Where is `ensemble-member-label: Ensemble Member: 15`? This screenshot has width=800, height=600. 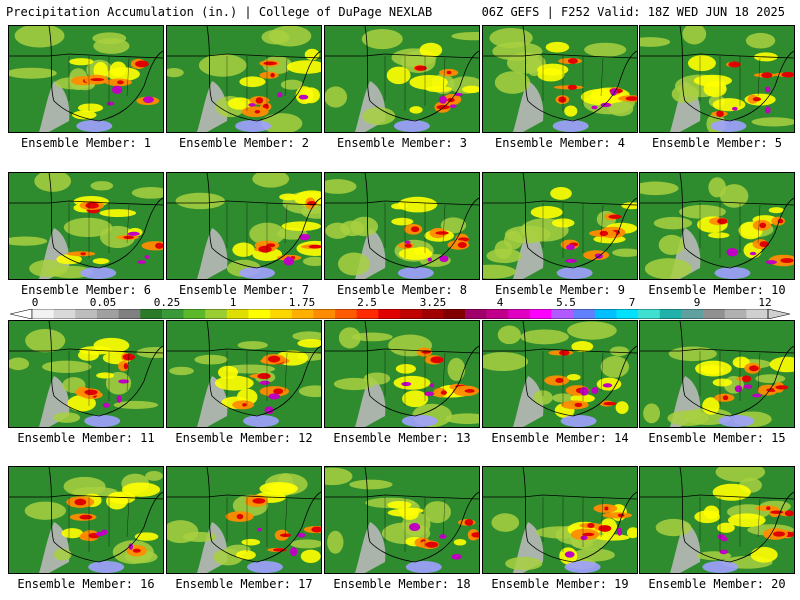 ensemble-member-label: Ensemble Member: 15 is located at coordinates (717, 438).